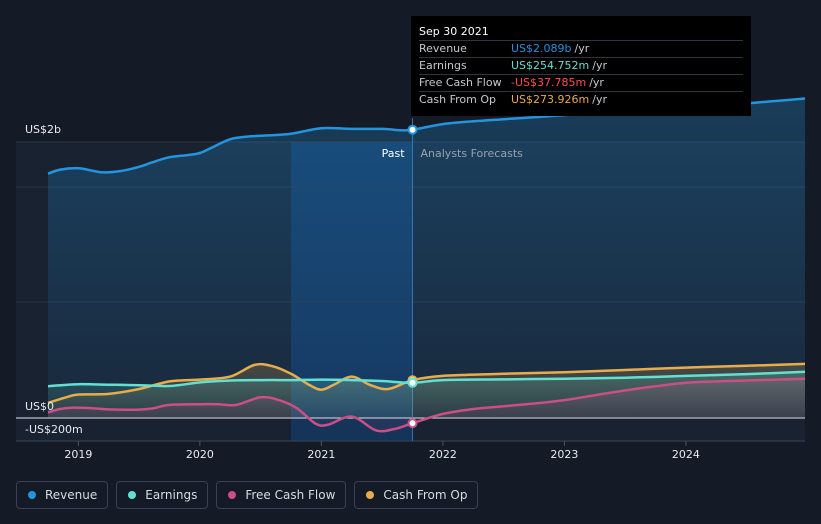  I want to click on legend-revenue: Revenue, so click(62, 495).